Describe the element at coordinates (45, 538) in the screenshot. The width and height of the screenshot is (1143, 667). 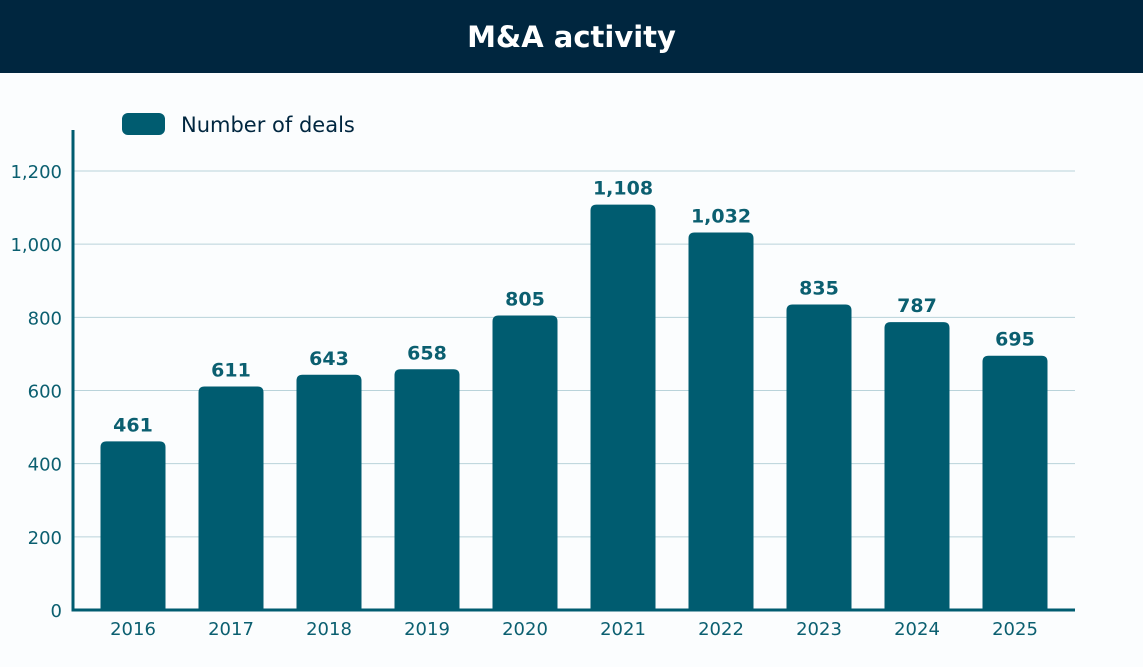
I see `y-tick-label: 200` at that location.